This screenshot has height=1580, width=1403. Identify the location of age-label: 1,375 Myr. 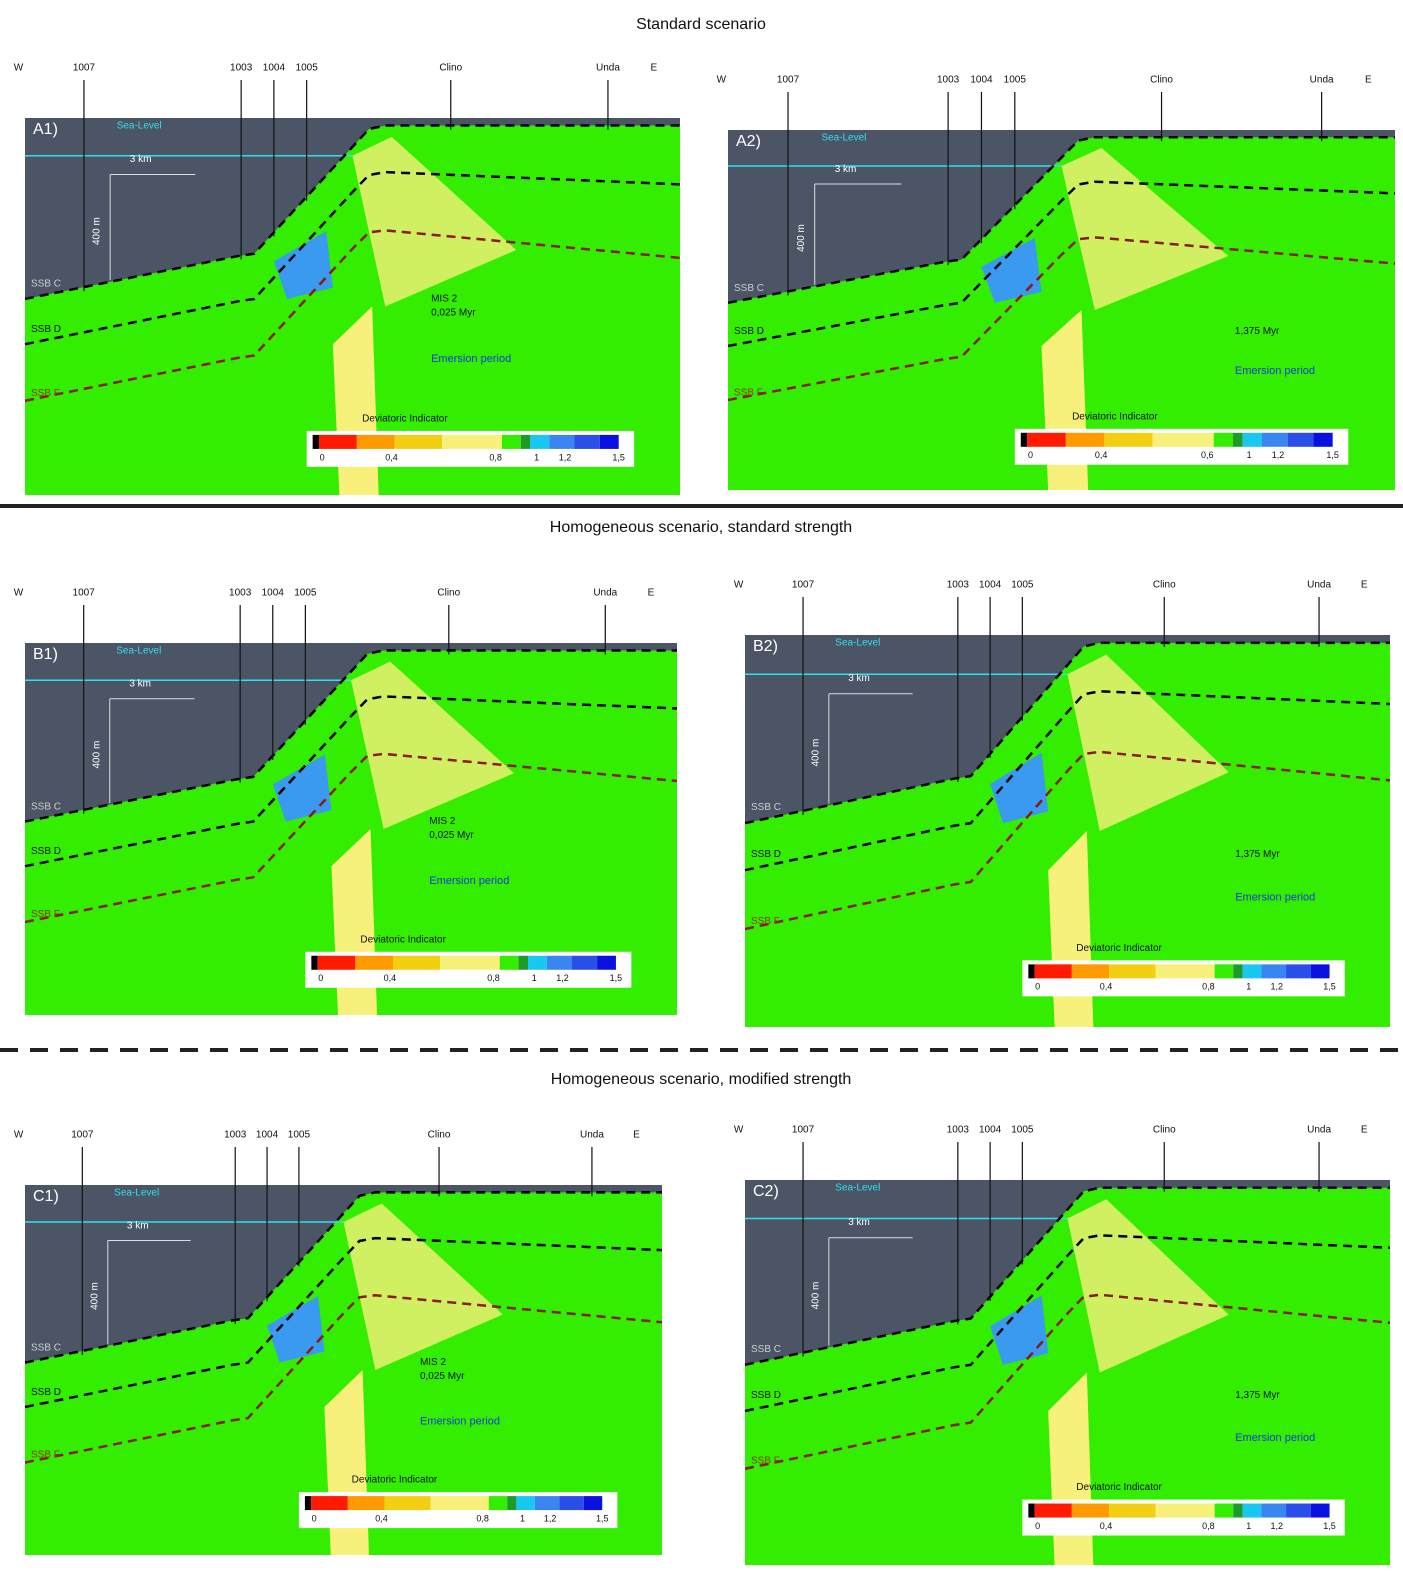
(1257, 331).